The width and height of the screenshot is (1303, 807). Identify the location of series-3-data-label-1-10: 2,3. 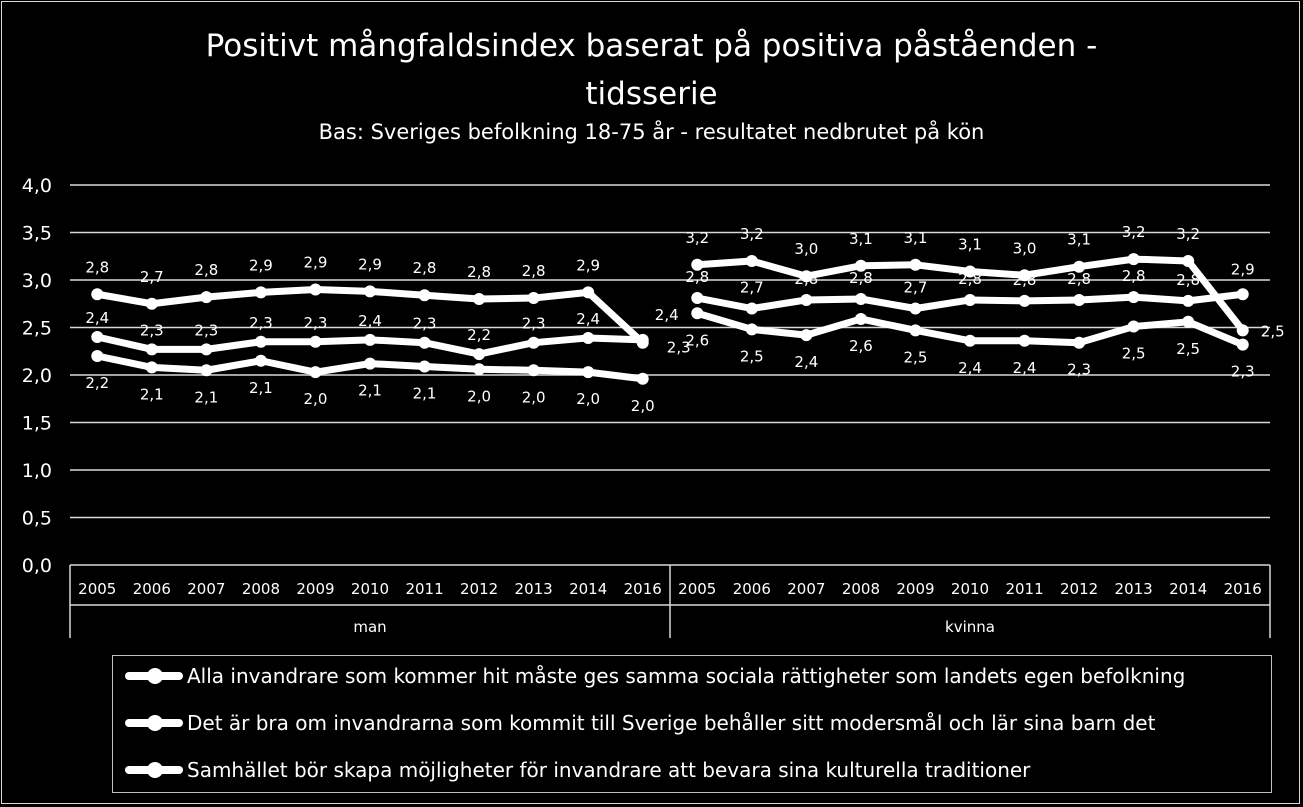
(1243, 372).